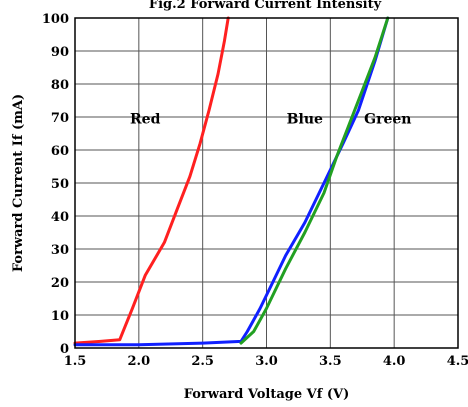 This screenshot has width=468, height=407. Describe the element at coordinates (266, 361) in the screenshot. I see `x-tick-label: 3.0` at that location.